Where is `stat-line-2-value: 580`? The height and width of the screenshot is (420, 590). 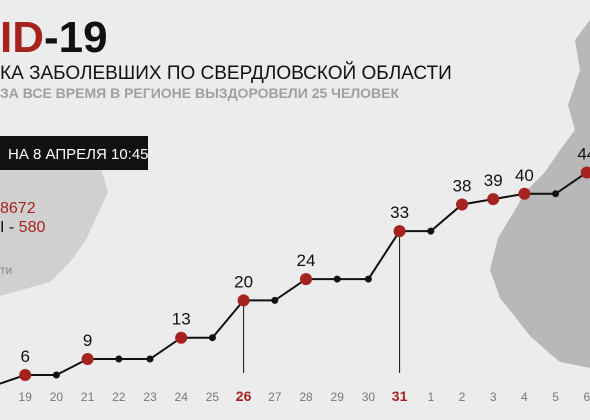
stat-line-2-value: 580 is located at coordinates (32, 227).